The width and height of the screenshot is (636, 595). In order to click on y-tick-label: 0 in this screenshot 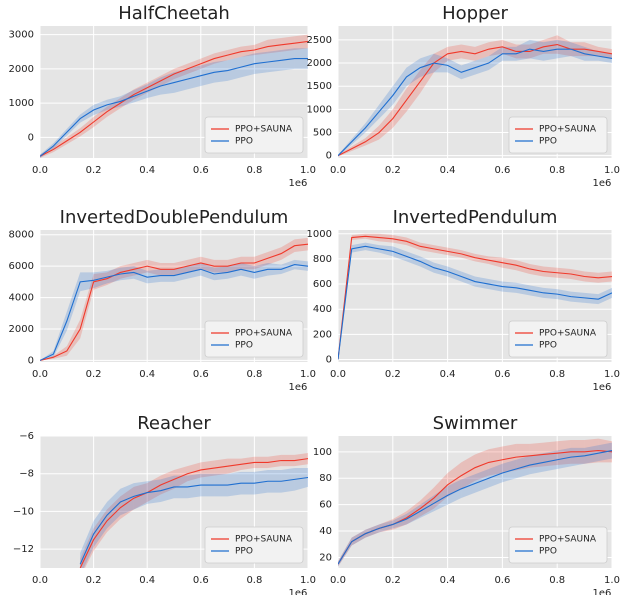, I will do `click(31, 137)`.